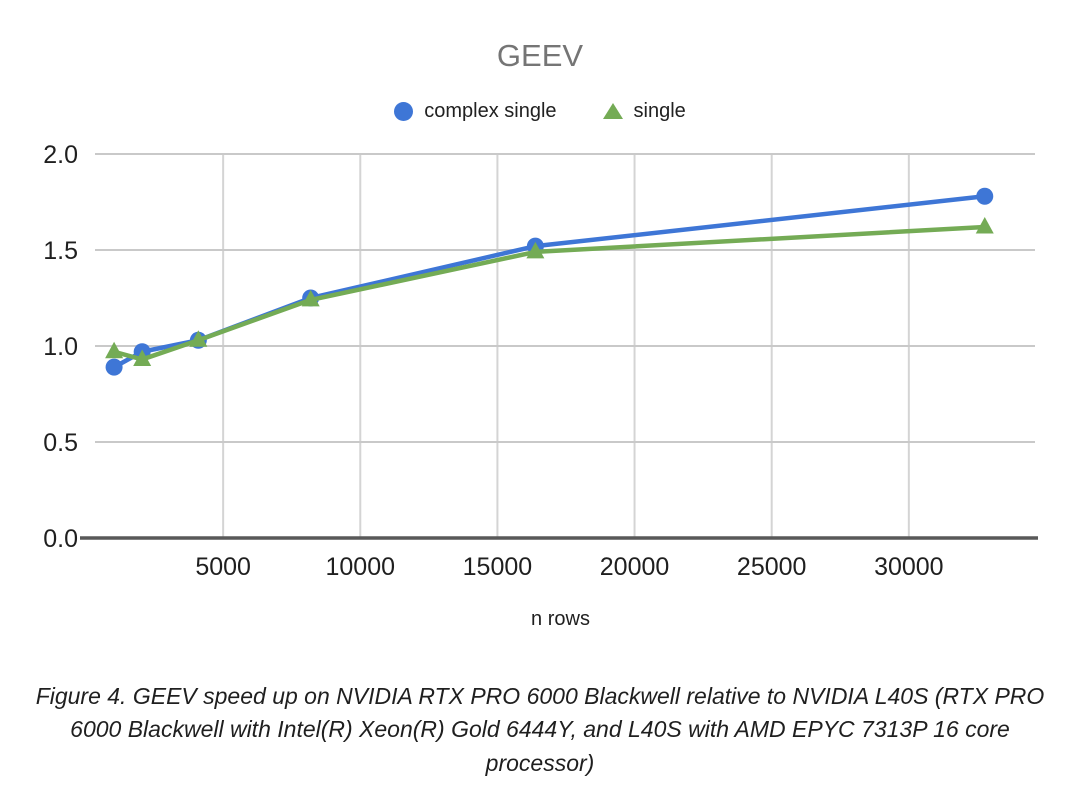  What do you see at coordinates (909, 567) in the screenshot?
I see `x-tick-label: 30000` at bounding box center [909, 567].